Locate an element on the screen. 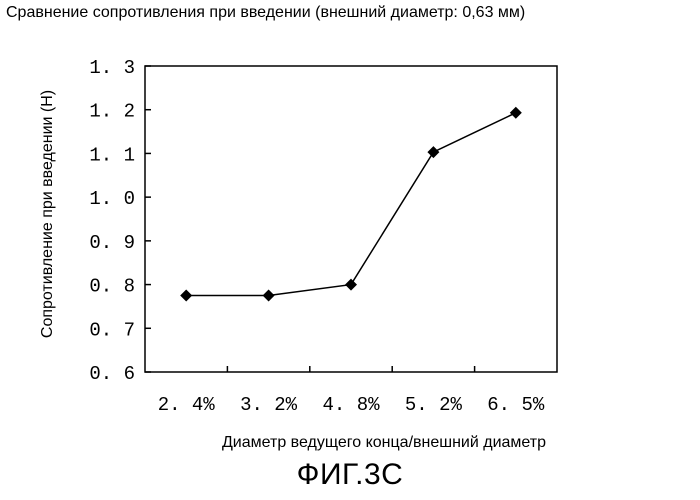 This screenshot has height=500, width=700. y-tick-label: 1. 1 is located at coordinates (112, 155).